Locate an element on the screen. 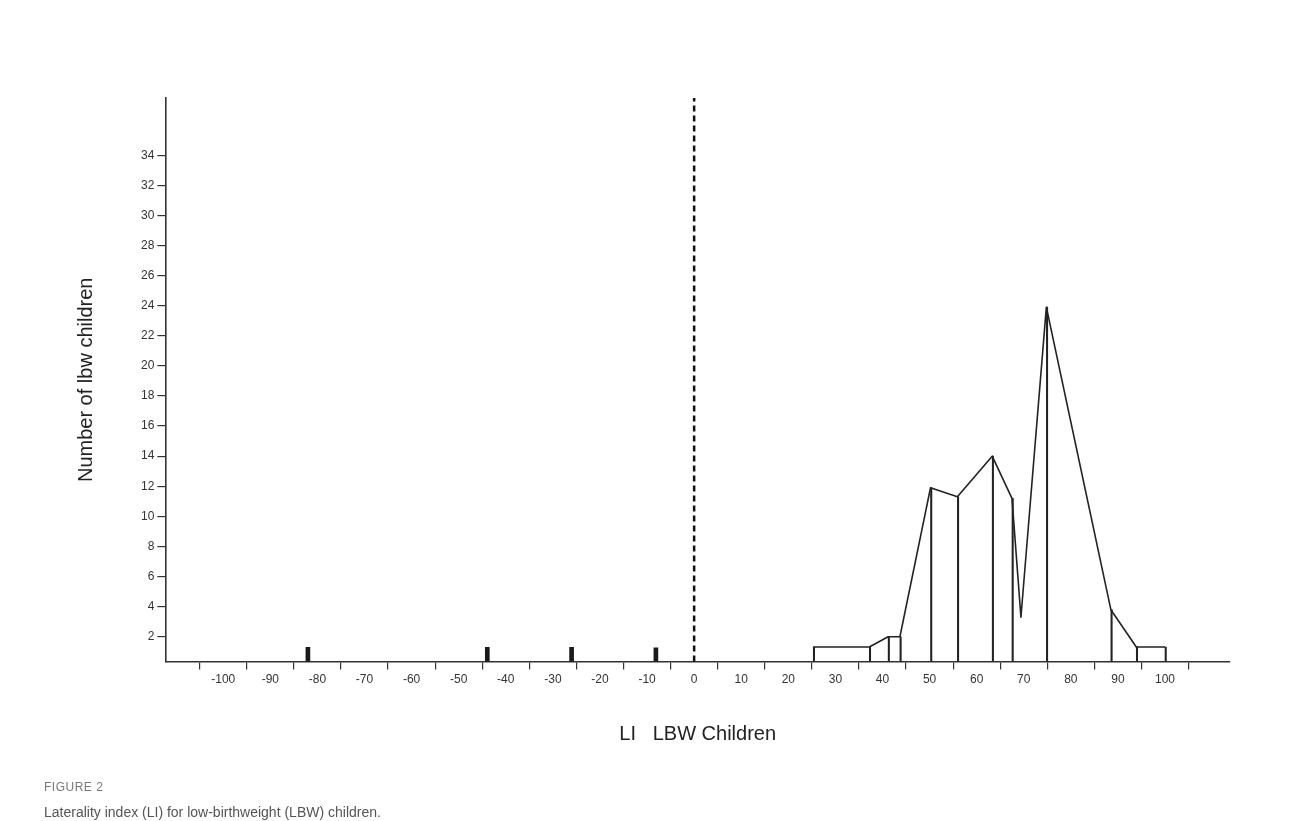 The width and height of the screenshot is (1290, 821). y-tick-label: 18 is located at coordinates (147, 395).